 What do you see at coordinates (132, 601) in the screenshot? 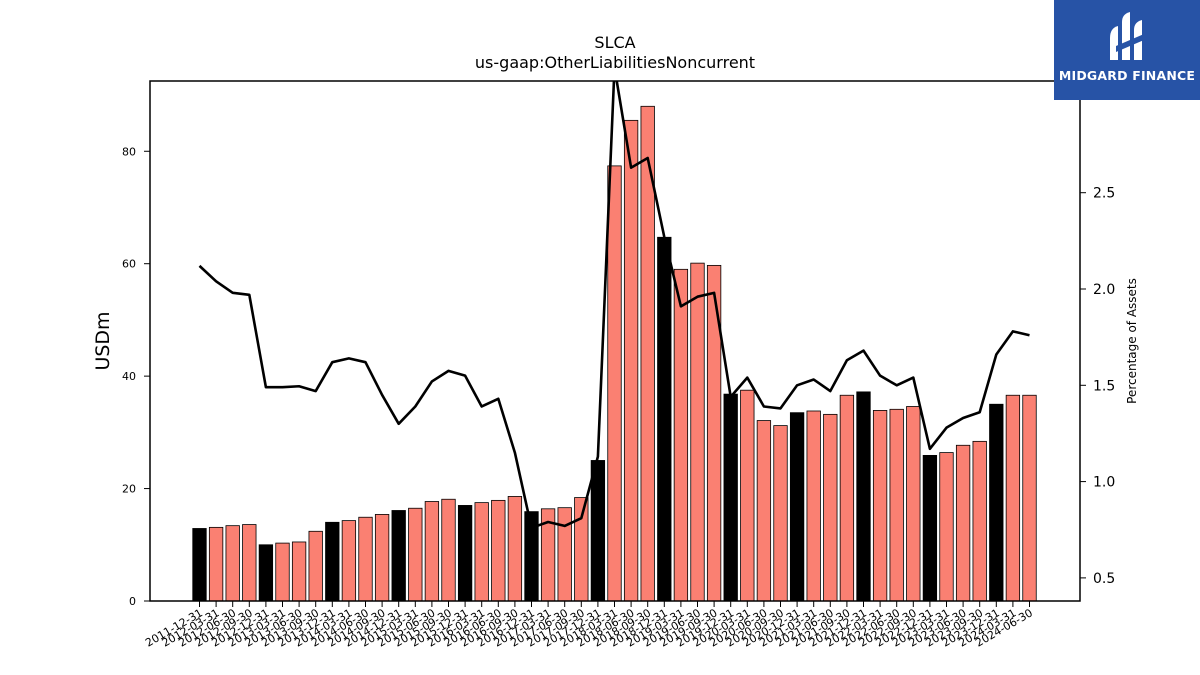
I see `y-tick-label: 0` at bounding box center [132, 601].